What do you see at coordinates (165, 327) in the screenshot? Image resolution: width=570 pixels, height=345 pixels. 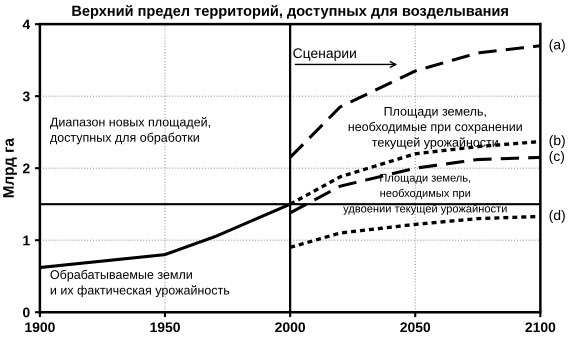 I see `x-tick-label: 1950` at bounding box center [165, 327].